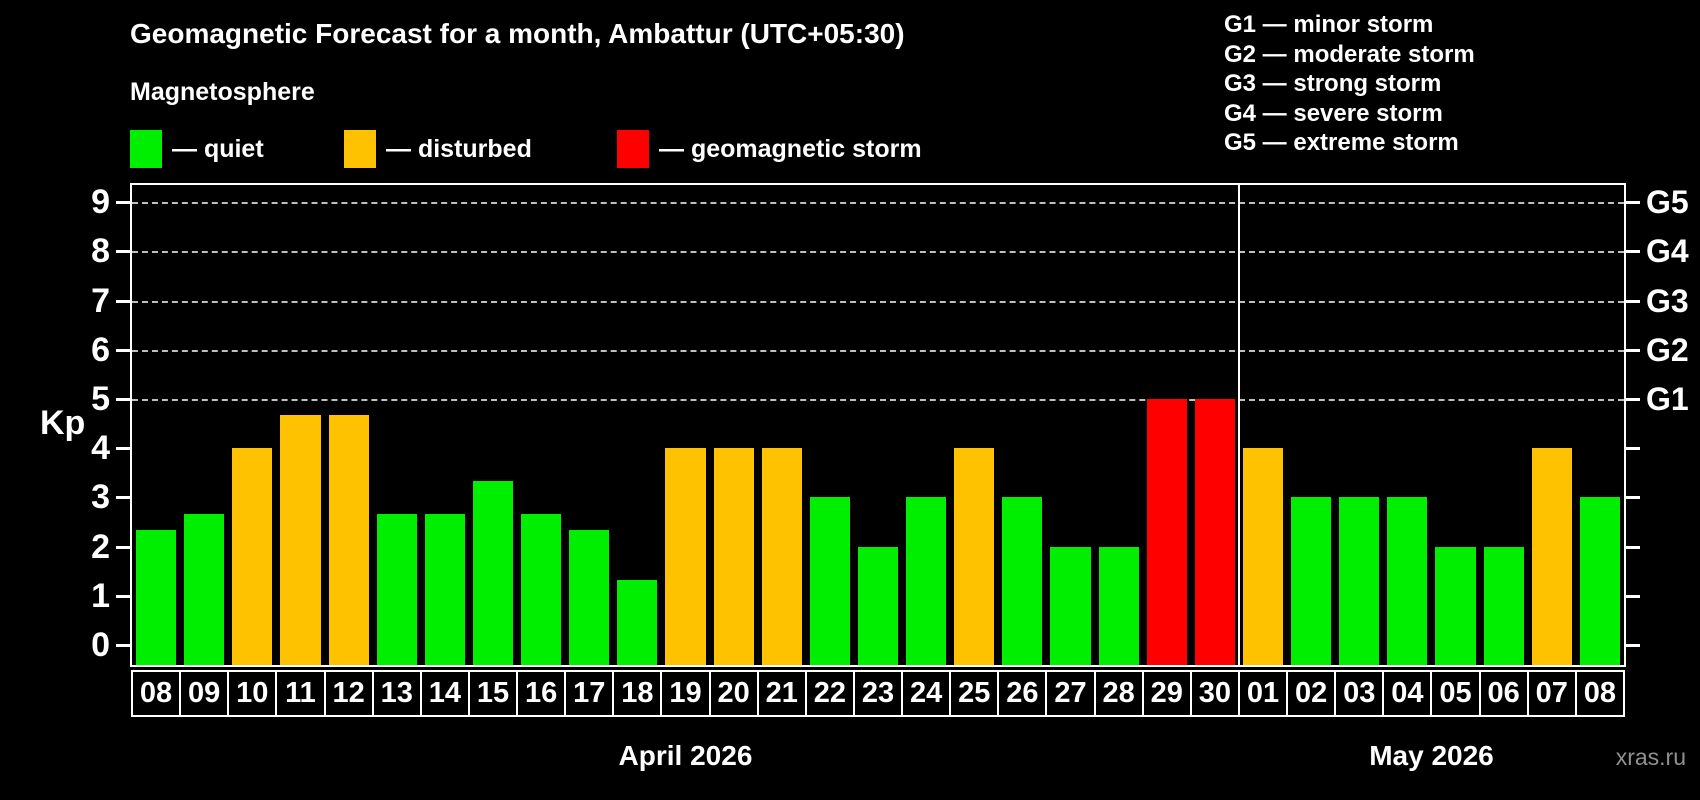  Describe the element at coordinates (685, 556) in the screenshot. I see `kp-bar-day-19-m0` at that location.